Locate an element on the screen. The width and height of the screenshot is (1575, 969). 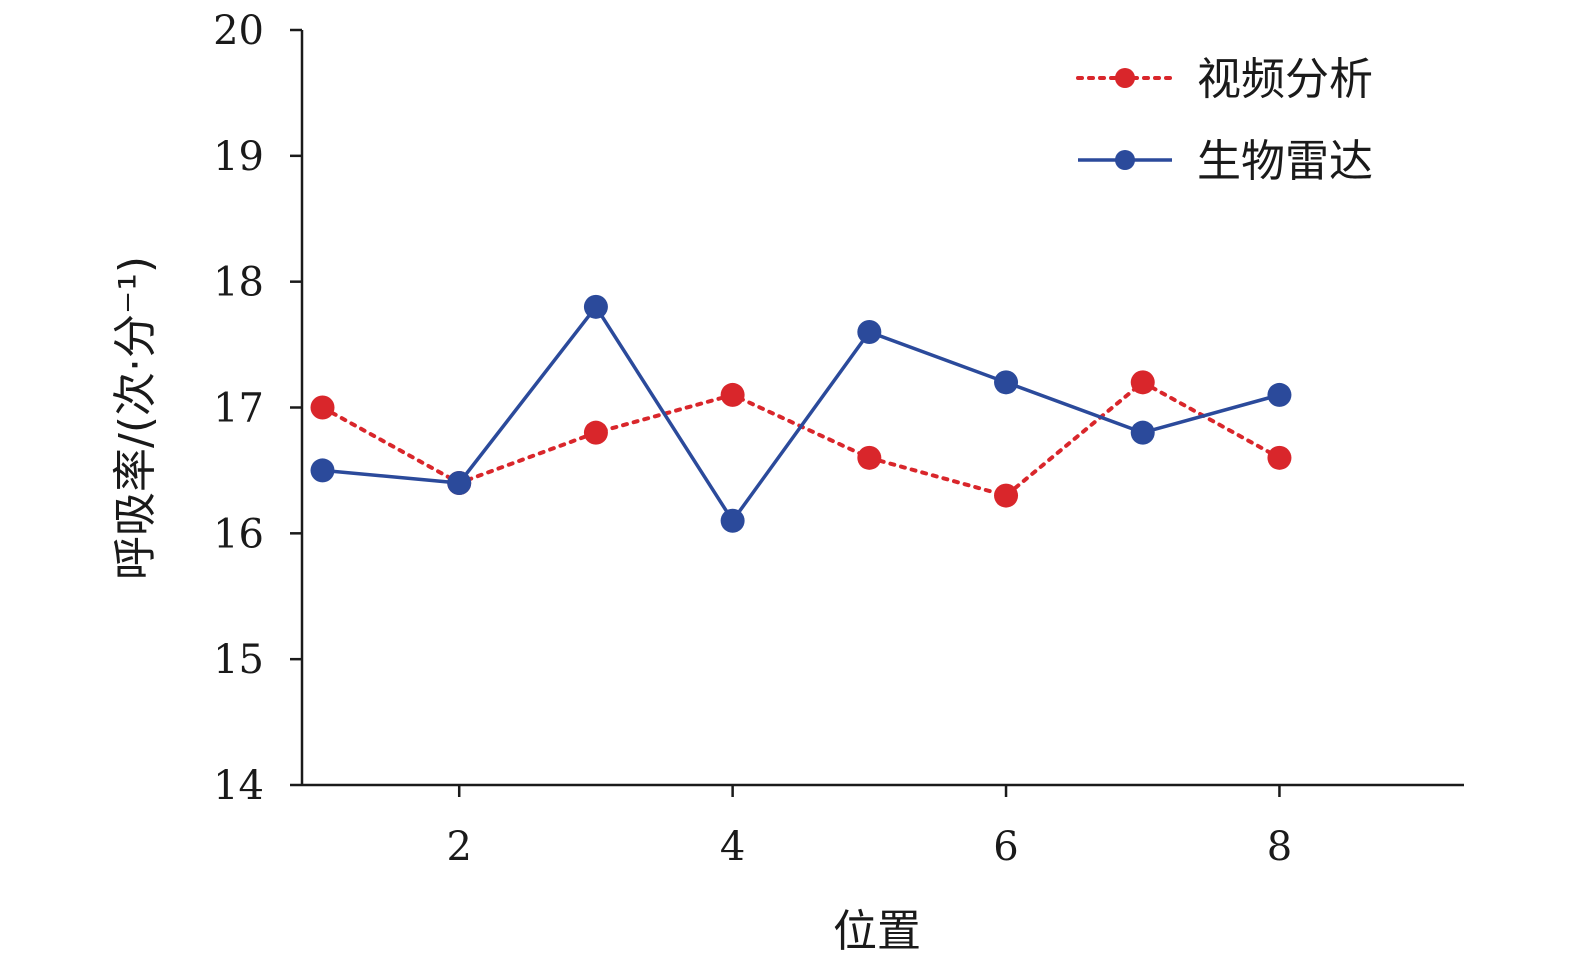
legend-item-radar: 生物雷达 is located at coordinates (1225, 161).